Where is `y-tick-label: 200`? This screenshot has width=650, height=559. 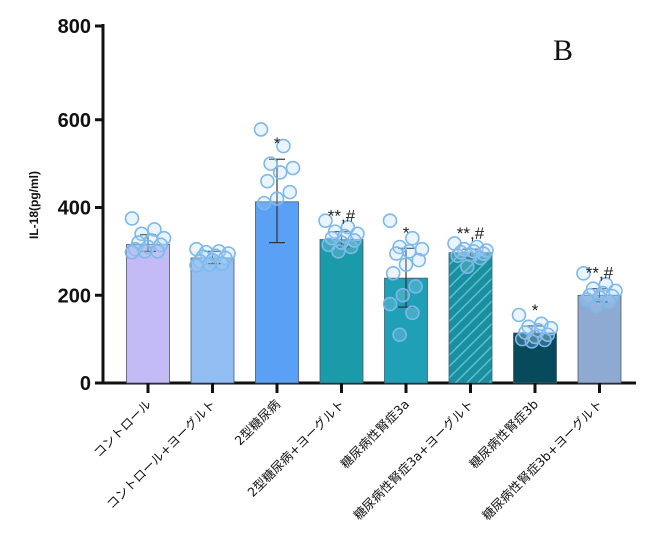
y-tick-label: 200 is located at coordinates (74, 296).